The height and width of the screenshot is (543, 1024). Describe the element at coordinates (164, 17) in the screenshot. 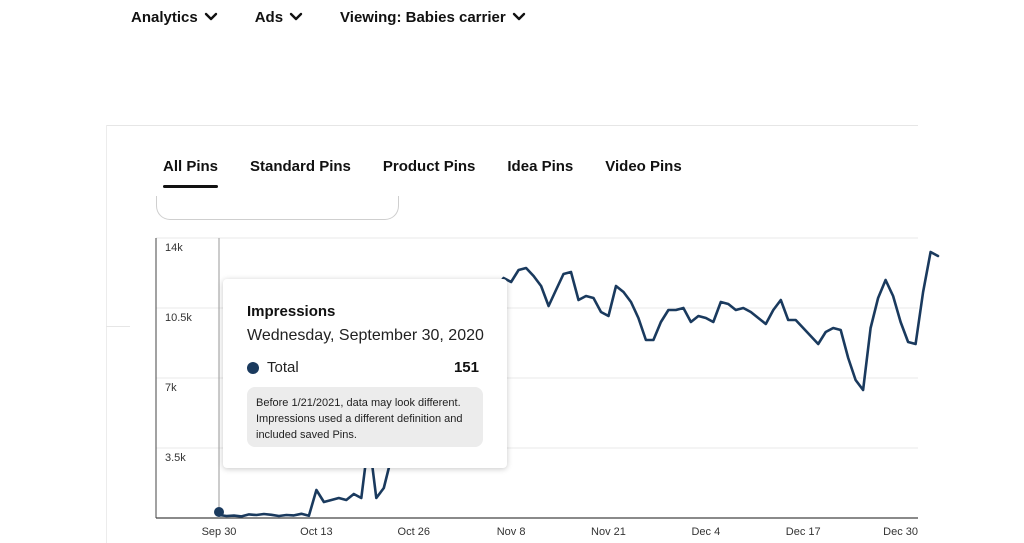

I see `analytics-menu-label: Analytics` at that location.